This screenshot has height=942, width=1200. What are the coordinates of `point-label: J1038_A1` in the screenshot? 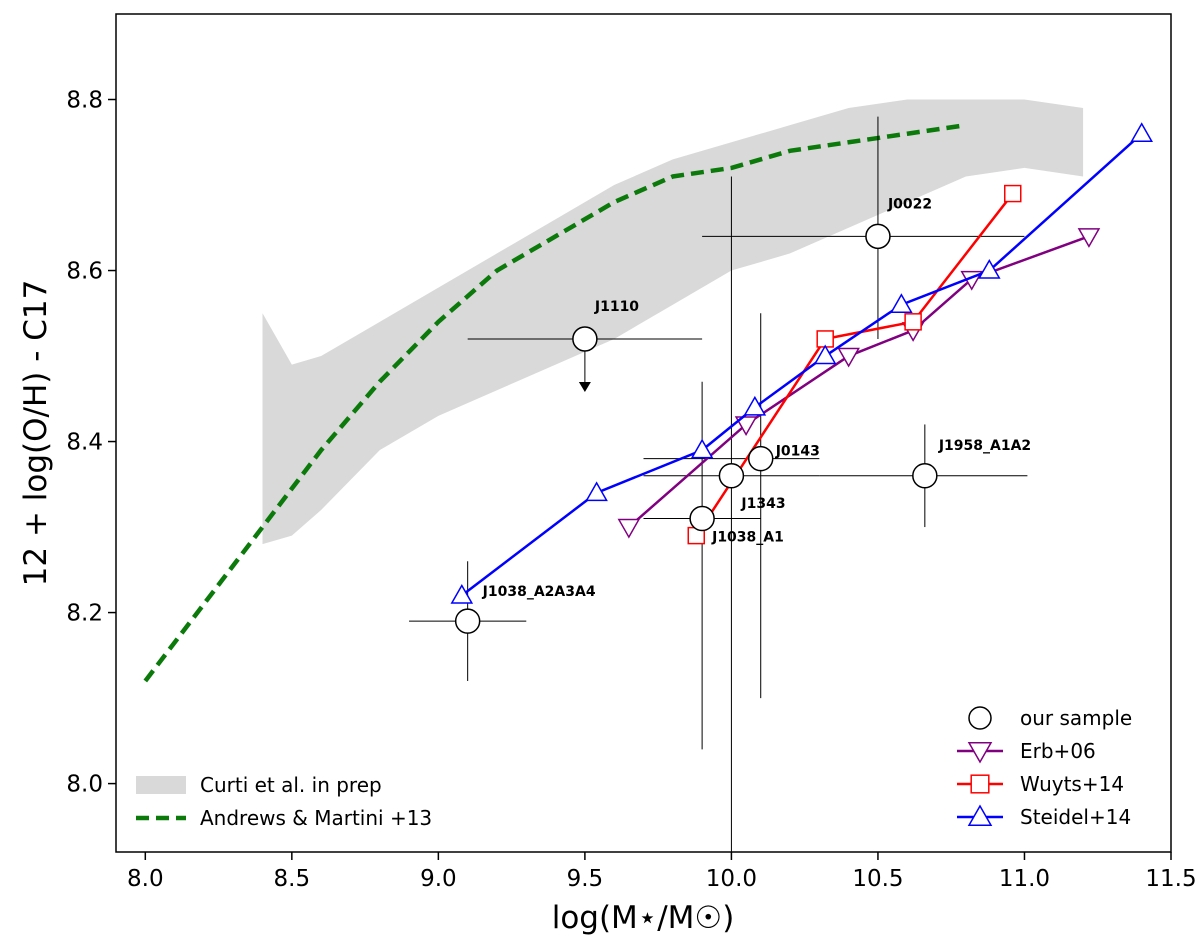 It's located at (747, 538).